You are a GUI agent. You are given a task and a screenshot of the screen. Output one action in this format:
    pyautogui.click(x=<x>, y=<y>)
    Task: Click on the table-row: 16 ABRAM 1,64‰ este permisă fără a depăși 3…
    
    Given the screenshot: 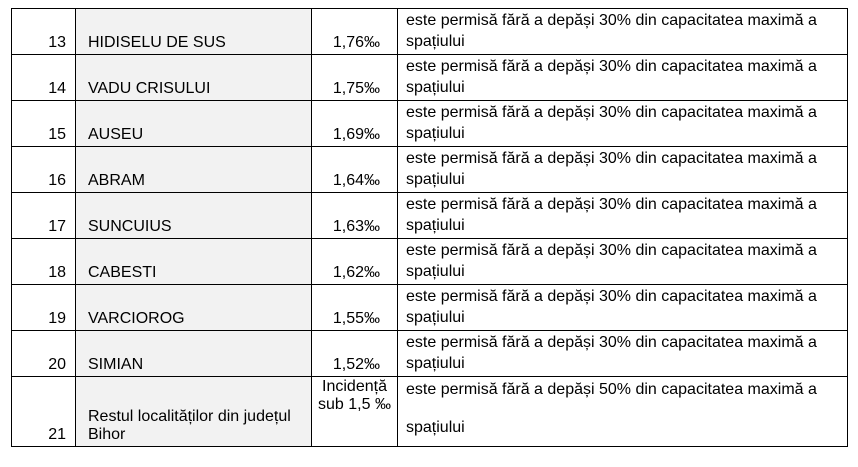 What is the action you would take?
    pyautogui.click(x=429, y=169)
    